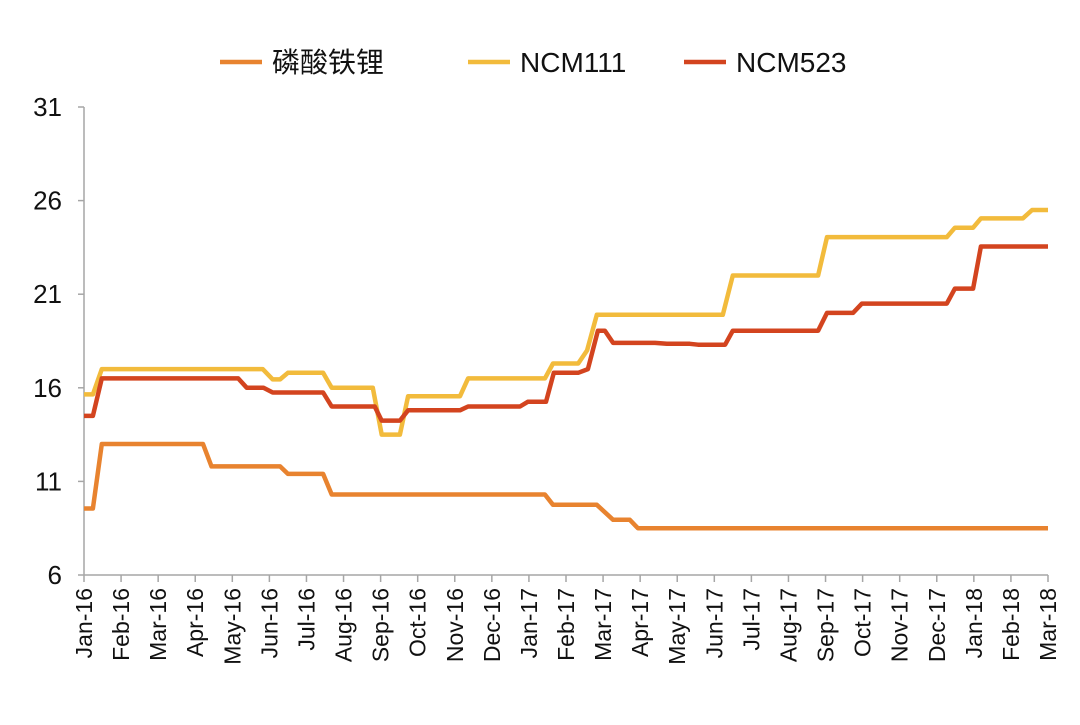  I want to click on y-tick-label: 26, so click(47, 201).